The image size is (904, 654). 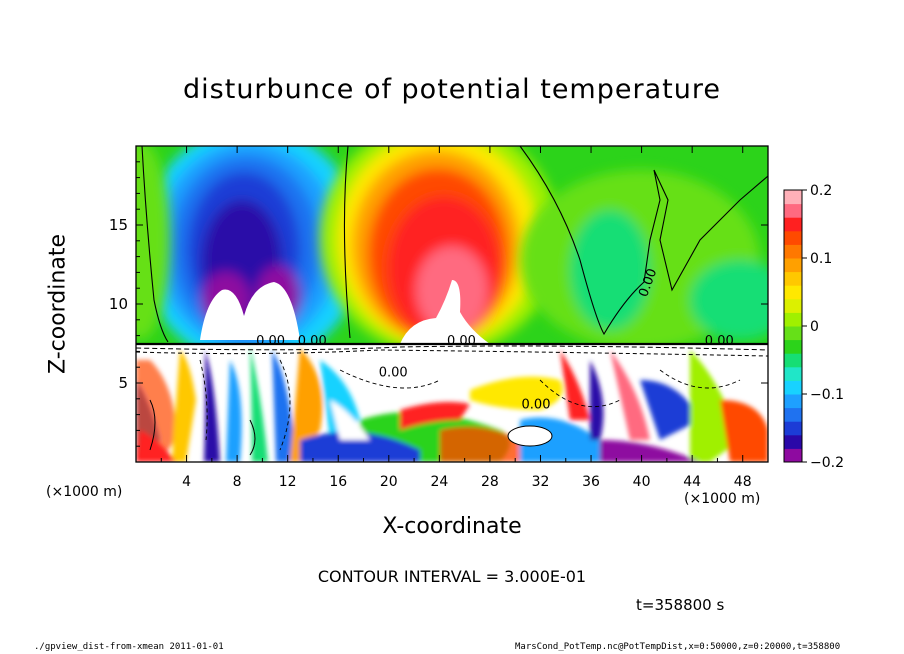 What do you see at coordinates (338, 482) in the screenshot?
I see `x-tick-label: 16` at bounding box center [338, 482].